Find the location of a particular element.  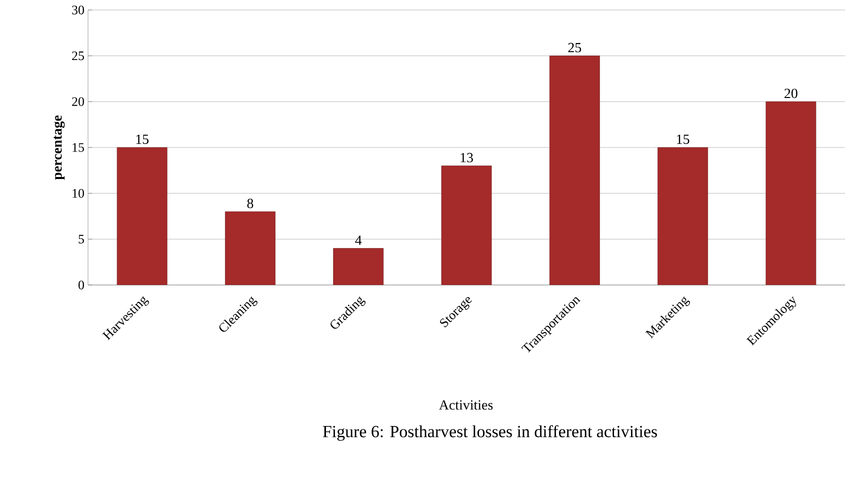

y-tick-label: 30 is located at coordinates (78, 10).